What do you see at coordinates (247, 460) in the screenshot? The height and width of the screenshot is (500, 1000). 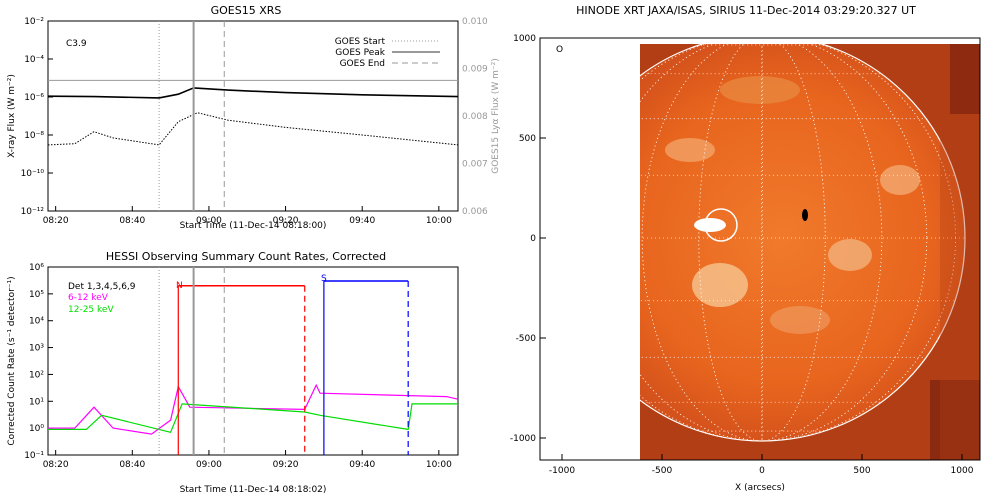 I see `hessi-x-ticks: 08:20 08:40 09:00 09:20 09:40 10:00` at bounding box center [247, 460].